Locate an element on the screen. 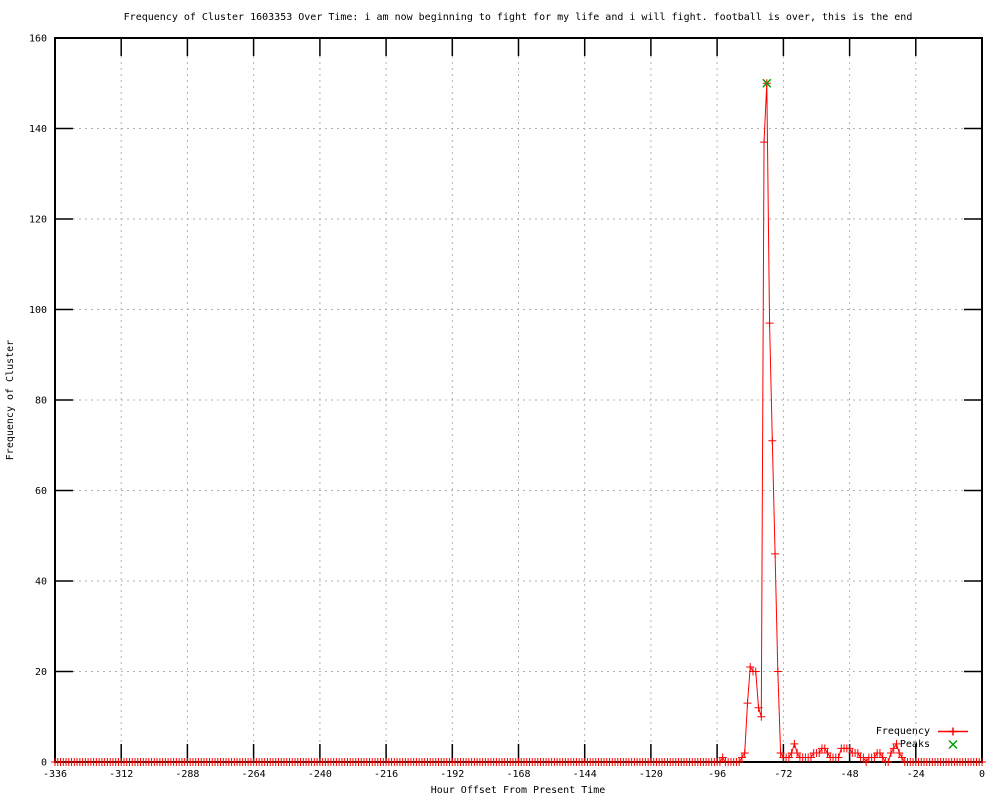  svg-text: -48 is located at coordinates (850, 774).